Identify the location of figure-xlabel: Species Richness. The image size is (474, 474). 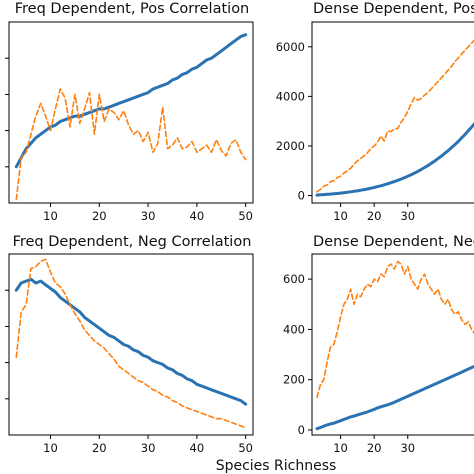
(276, 466).